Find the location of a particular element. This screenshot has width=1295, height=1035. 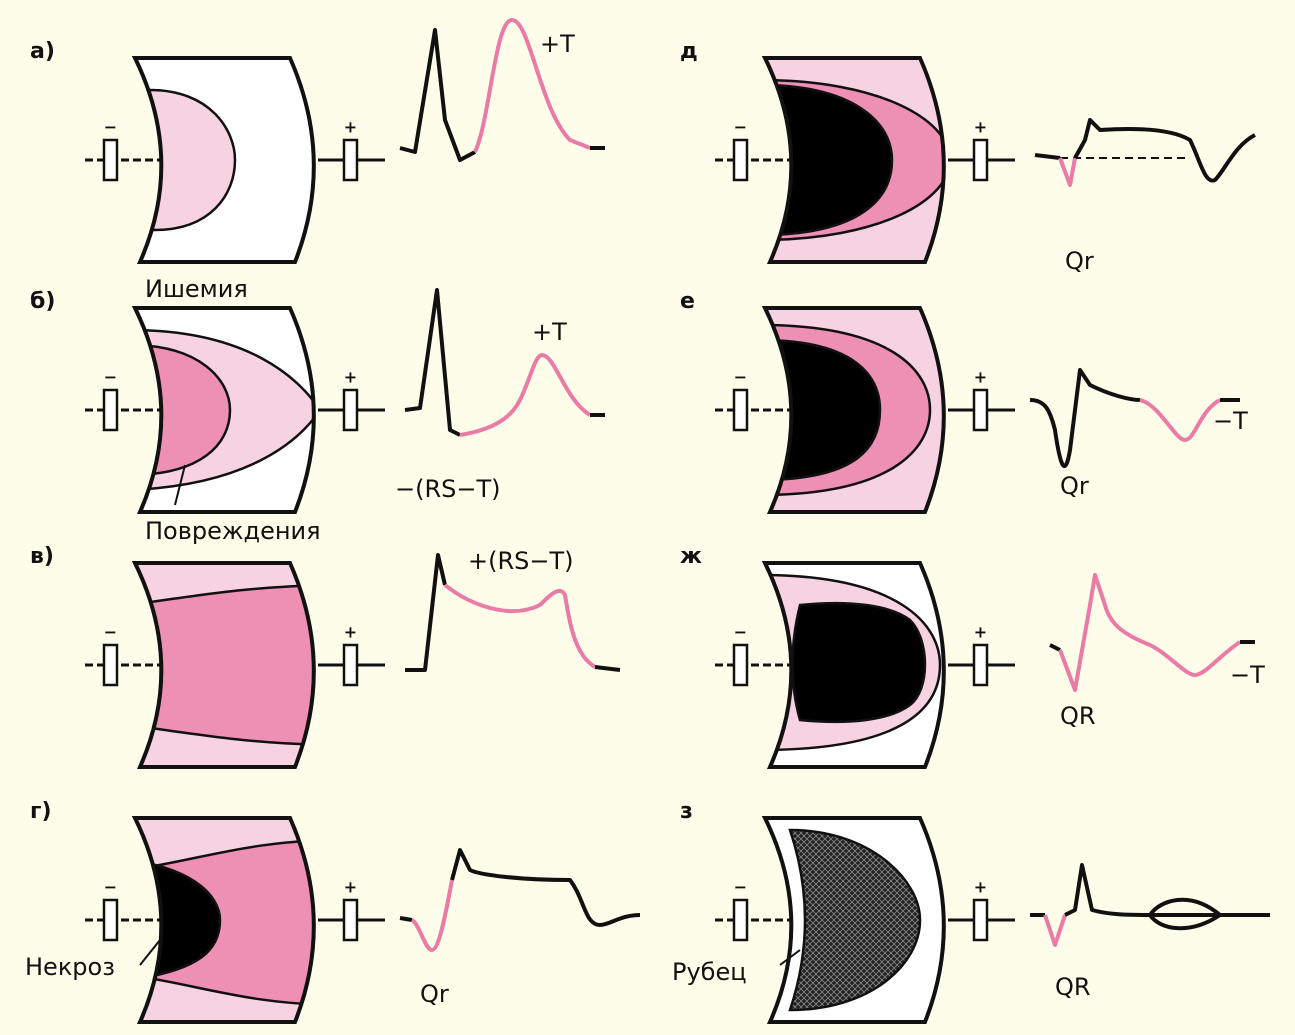

wave-label: +(RS−T) is located at coordinates (521, 561).